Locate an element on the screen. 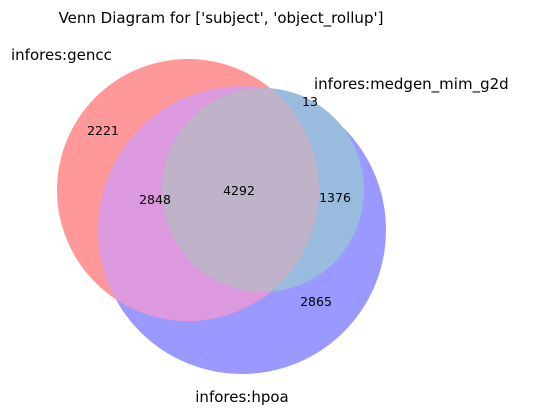  region-count-gencc-hpoa: 2848 is located at coordinates (155, 199).